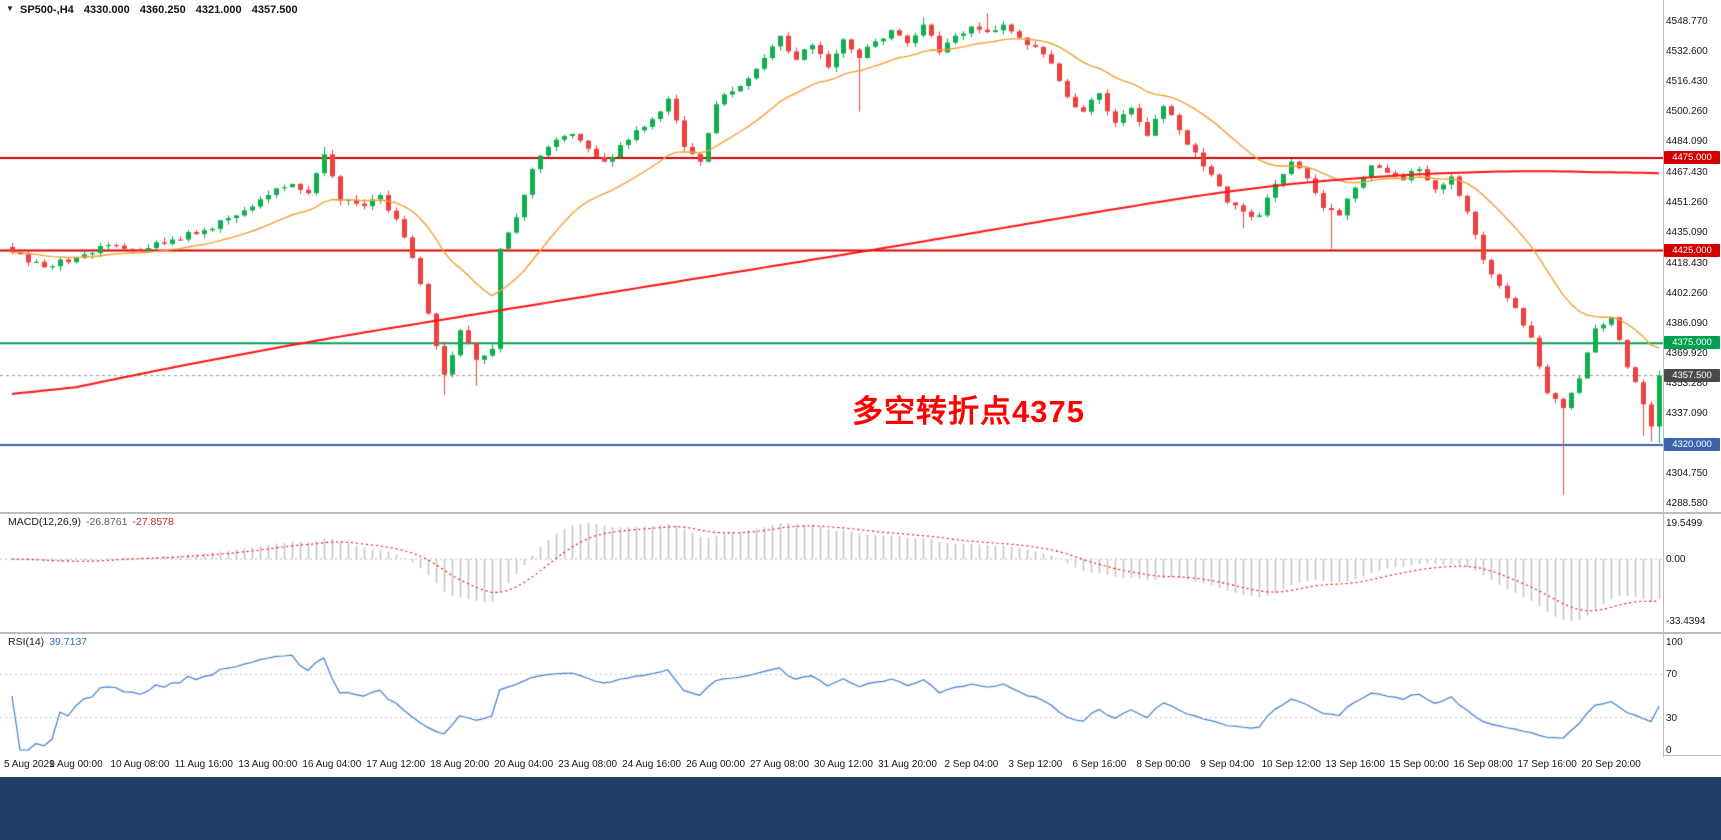 The height and width of the screenshot is (840, 1721). What do you see at coordinates (47, 642) in the screenshot?
I see `rsi-indicator-label: RSI(14) 39.7137` at bounding box center [47, 642].